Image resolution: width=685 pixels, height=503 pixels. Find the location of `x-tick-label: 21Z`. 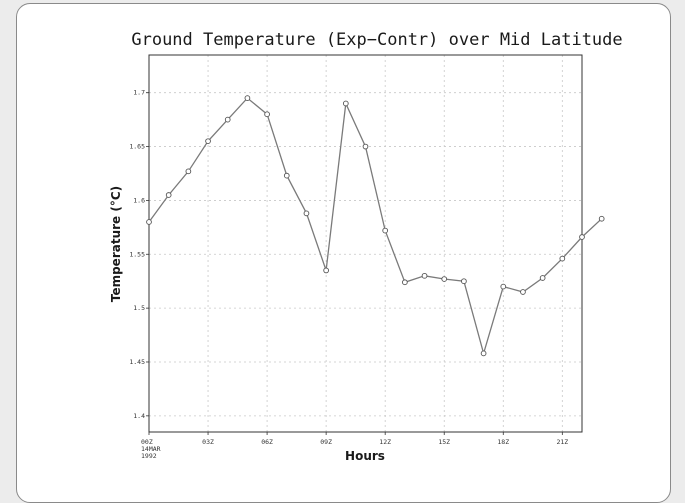

x-tick-label: 21Z is located at coordinates (562, 442).